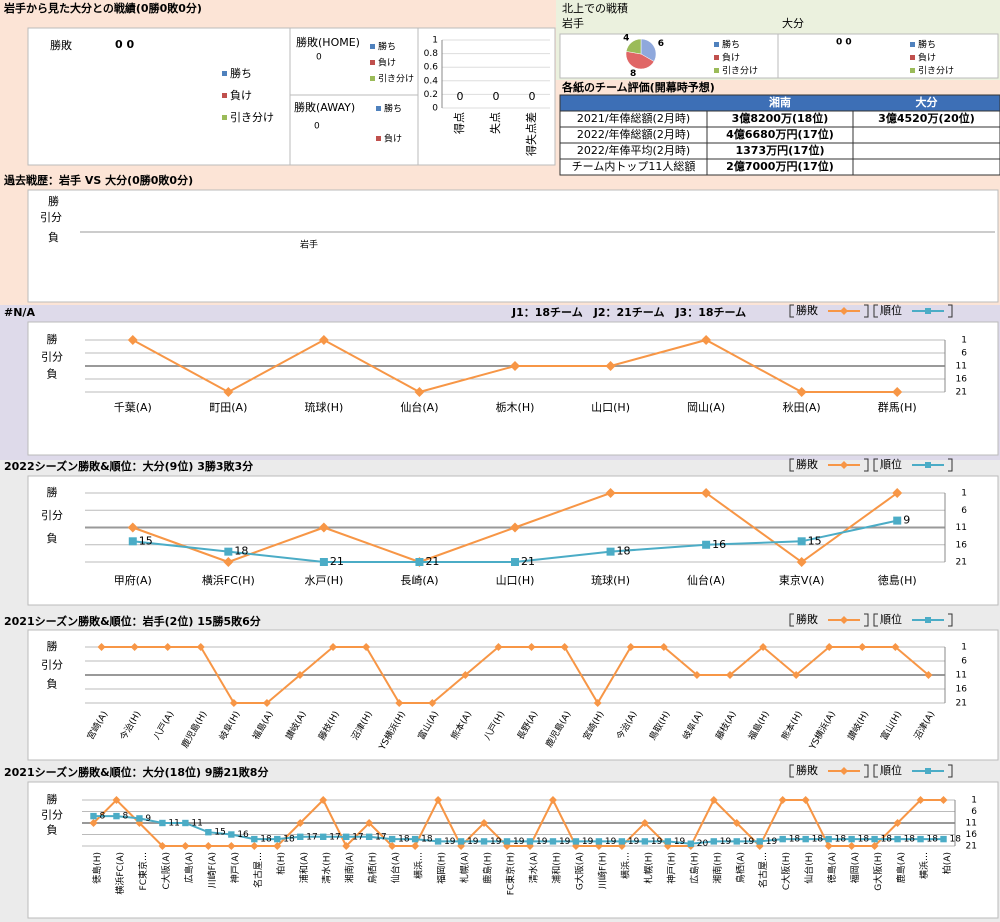  What do you see at coordinates (626, 38) in the screenshot?
I see `data-label: 4` at bounding box center [626, 38].